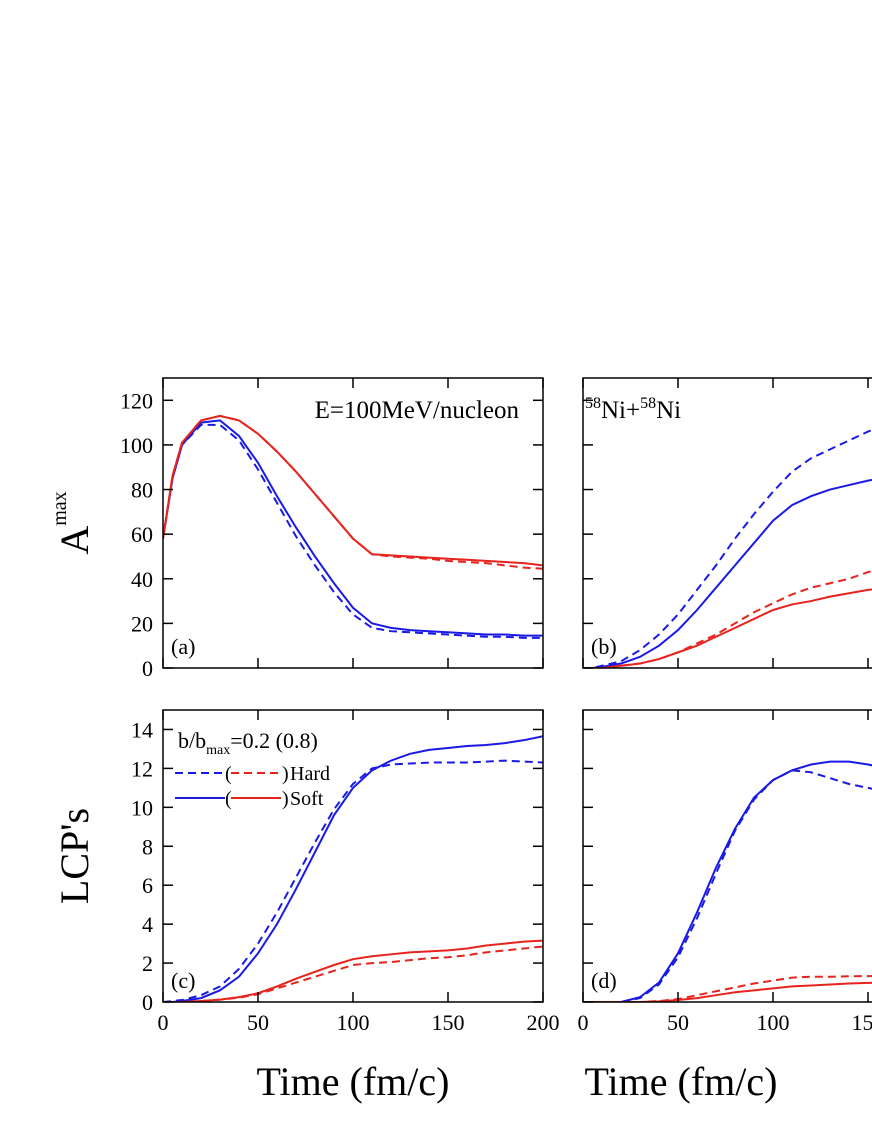  What do you see at coordinates (136, 445) in the screenshot?
I see `y-tick-label: 100` at bounding box center [136, 445].